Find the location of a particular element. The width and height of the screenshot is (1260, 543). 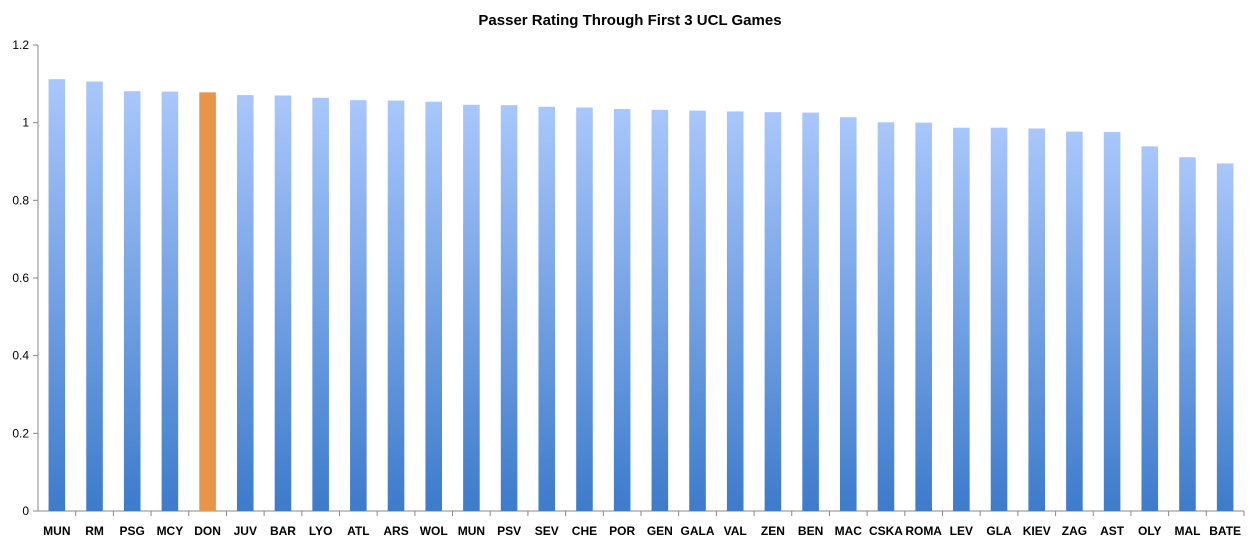

x-tick-label: SEV is located at coordinates (547, 531).